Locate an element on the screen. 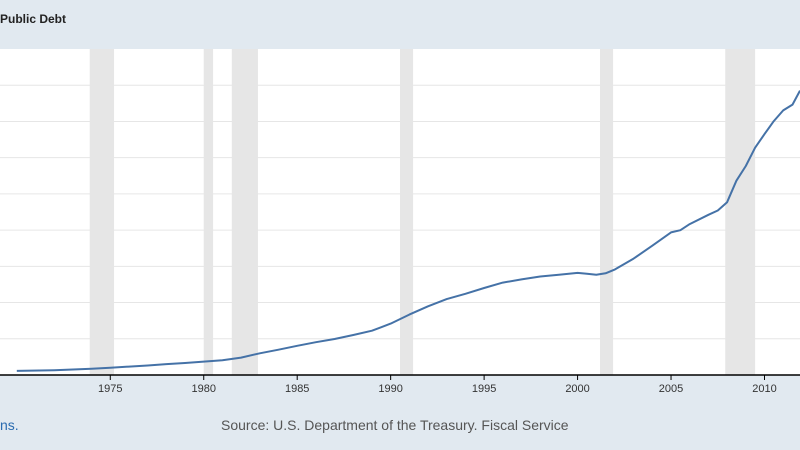 This screenshot has height=450, width=800. x-tick-label-1980: 1980 is located at coordinates (203, 388).